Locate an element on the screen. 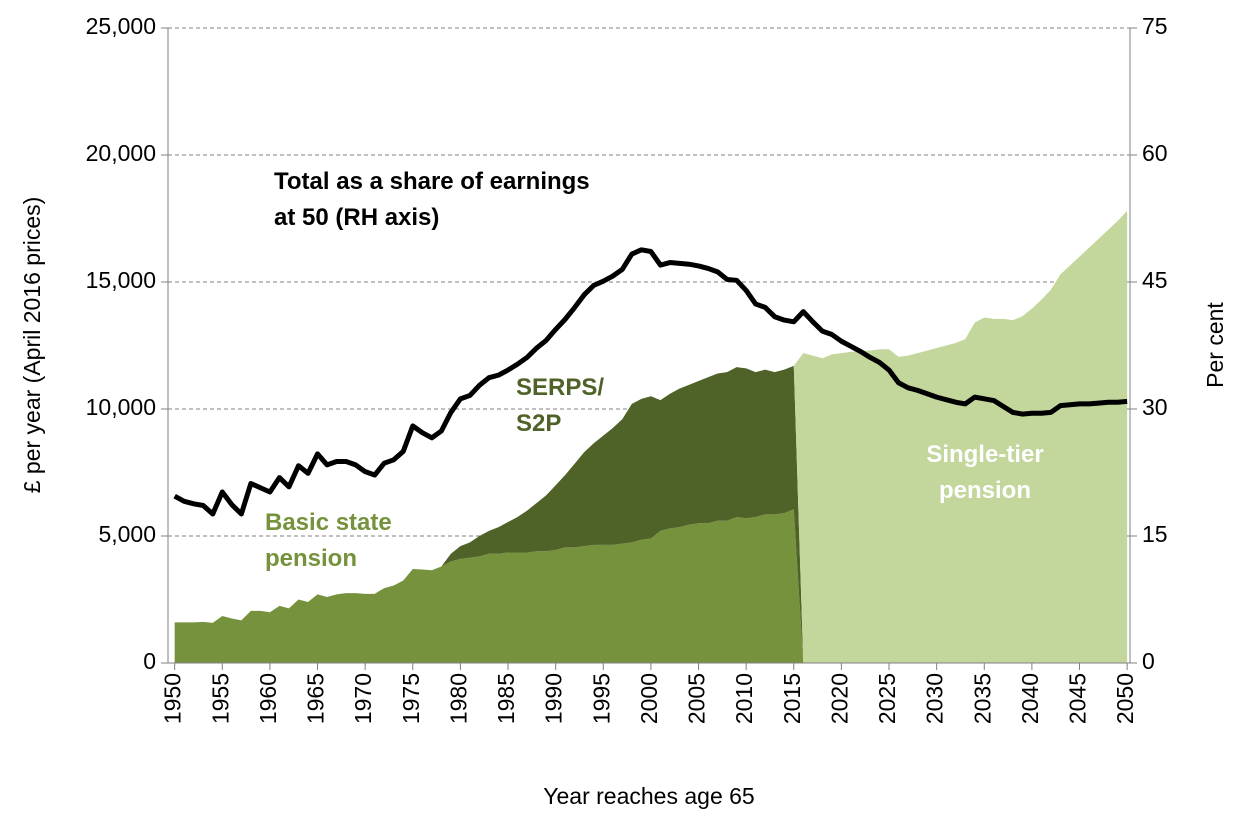  y2-tick-label: 60 is located at coordinates (1155, 153).